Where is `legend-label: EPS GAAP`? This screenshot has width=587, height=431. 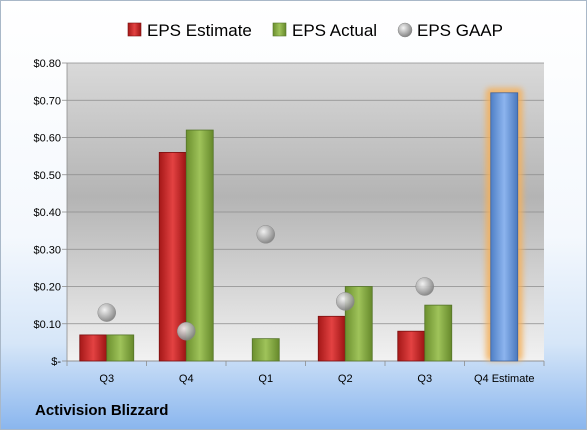 legend-label: EPS GAAP is located at coordinates (460, 30).